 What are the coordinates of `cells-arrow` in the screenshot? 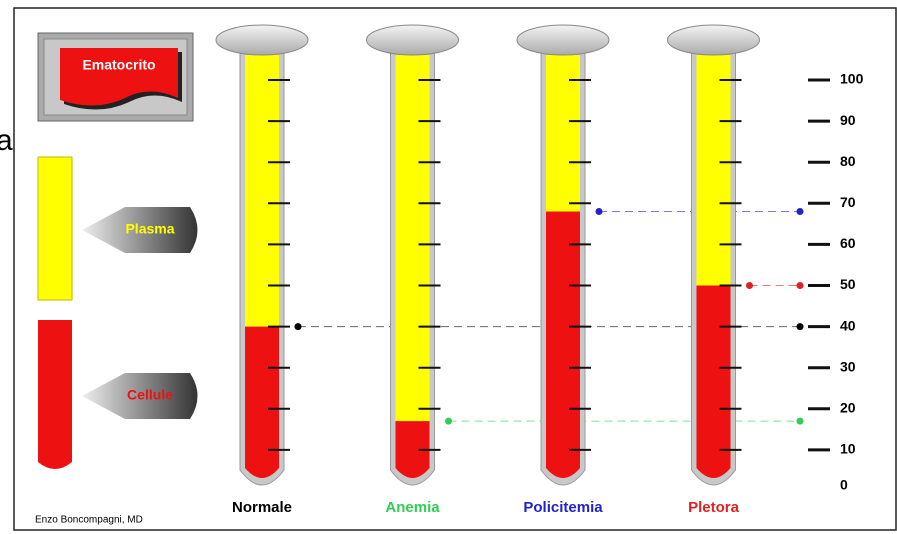 It's located at (140, 396).